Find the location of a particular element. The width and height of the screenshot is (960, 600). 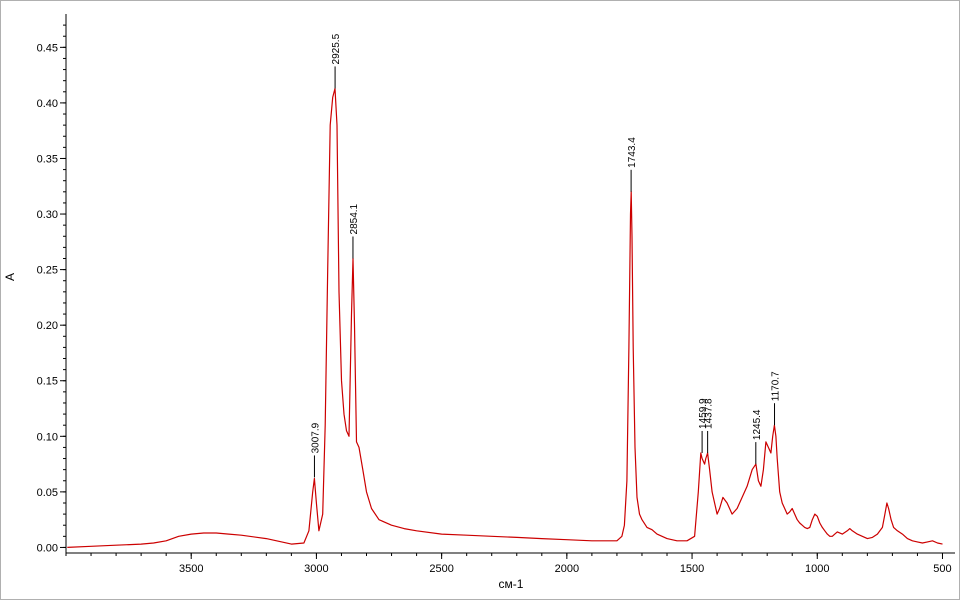

x-tick-label: 1500 is located at coordinates (692, 569).